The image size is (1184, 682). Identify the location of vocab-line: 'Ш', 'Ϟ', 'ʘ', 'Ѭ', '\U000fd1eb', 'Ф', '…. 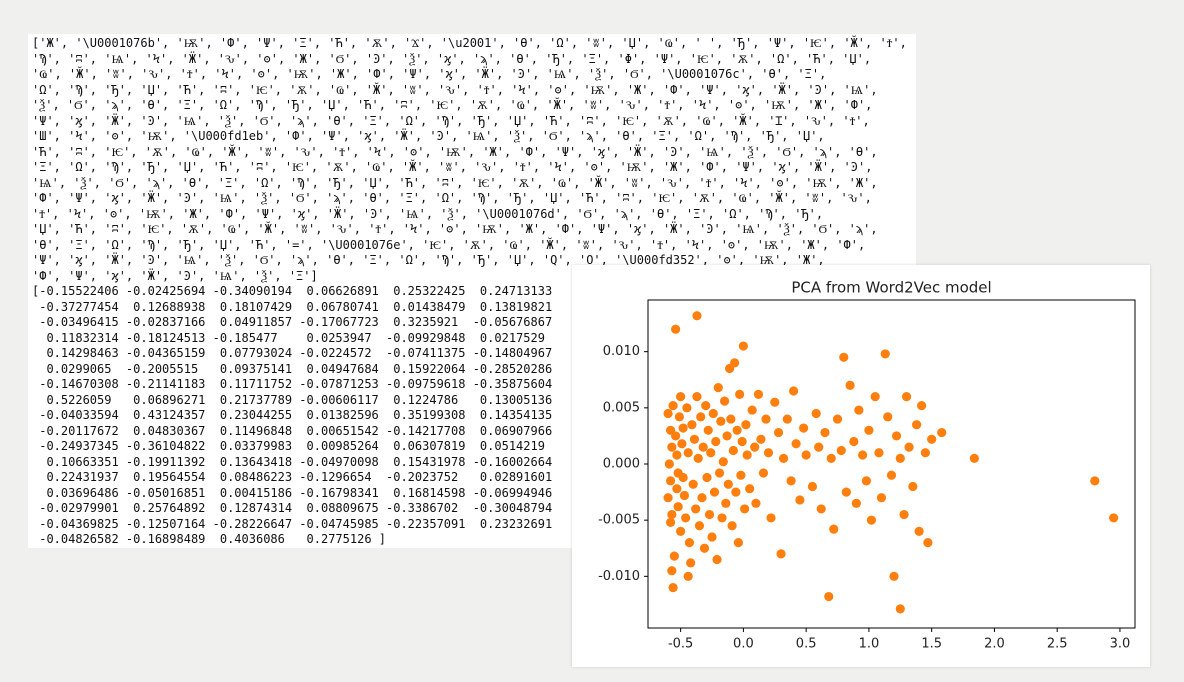
(428, 136).